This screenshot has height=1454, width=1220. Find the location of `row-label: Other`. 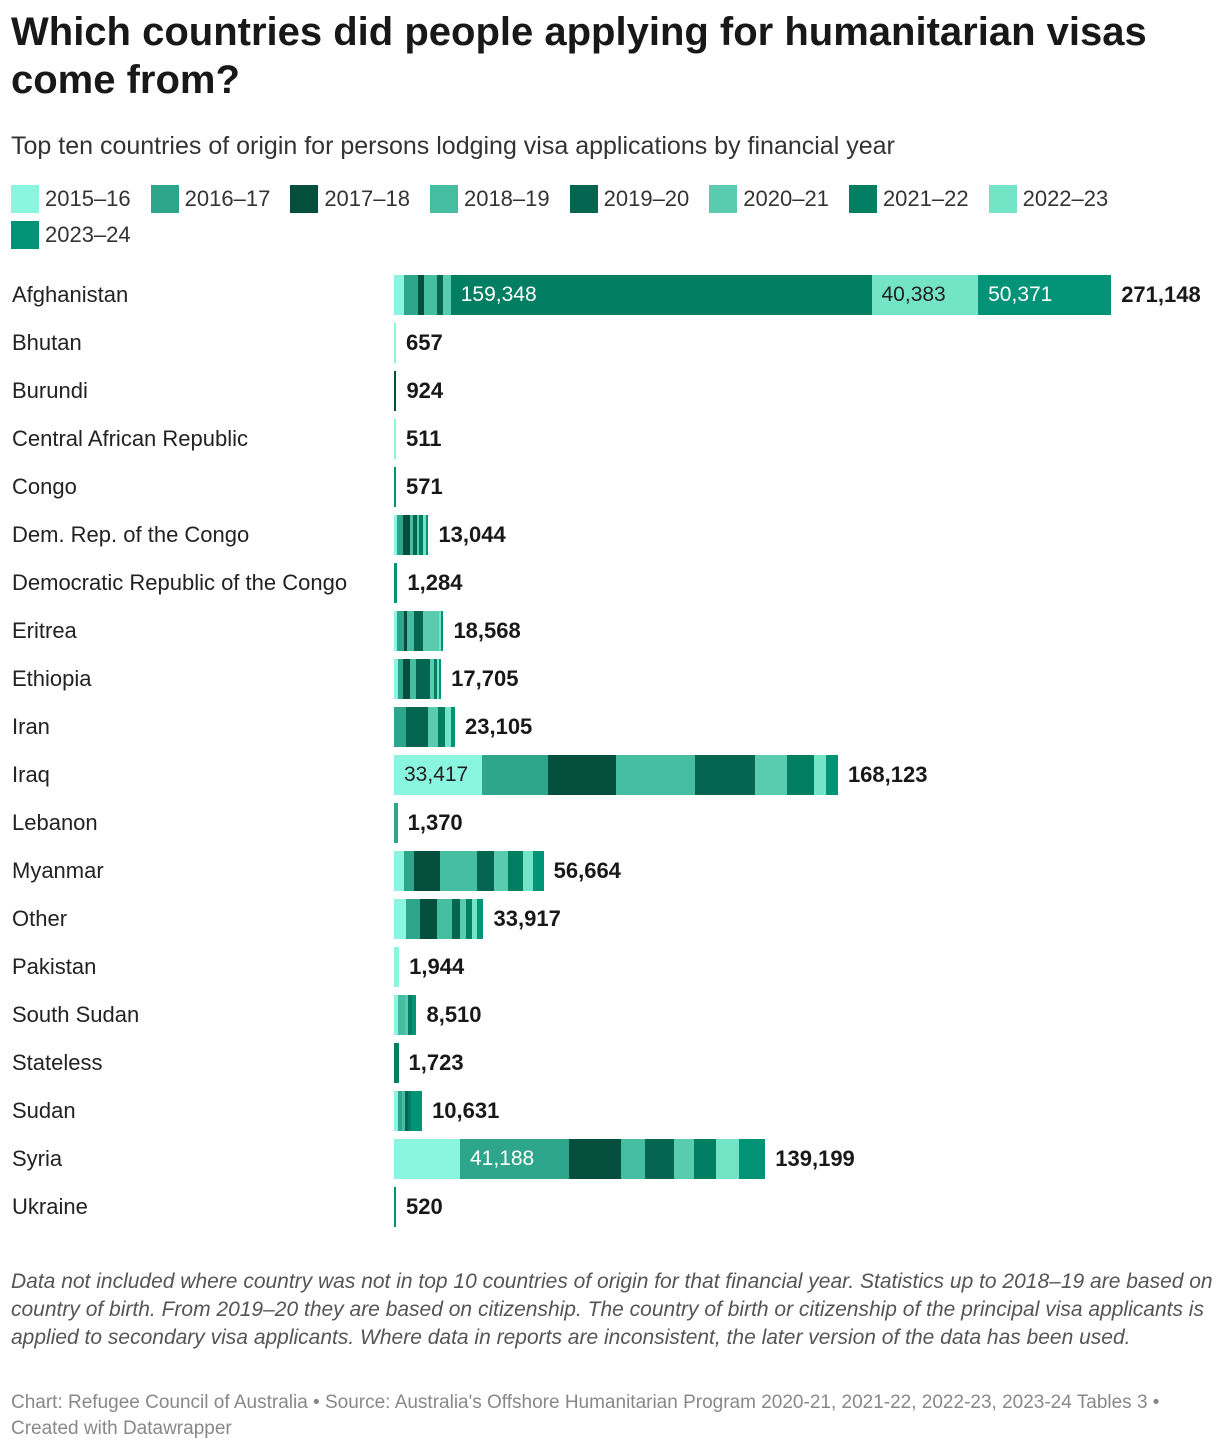

row-label: Other is located at coordinates (40, 918).